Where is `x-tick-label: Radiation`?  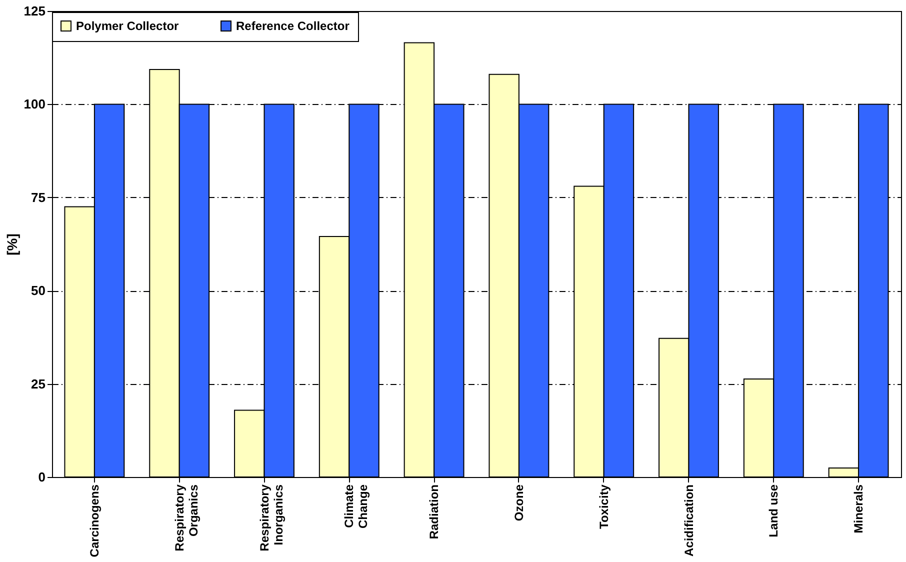 x-tick-label: Radiation is located at coordinates (434, 512).